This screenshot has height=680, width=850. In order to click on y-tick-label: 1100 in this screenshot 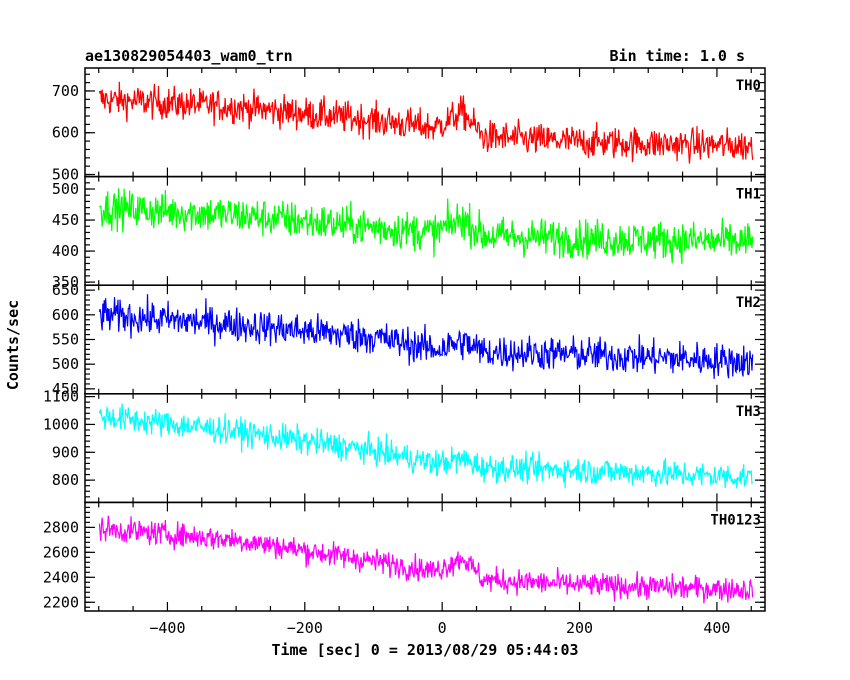, I will do `click(61, 397)`.